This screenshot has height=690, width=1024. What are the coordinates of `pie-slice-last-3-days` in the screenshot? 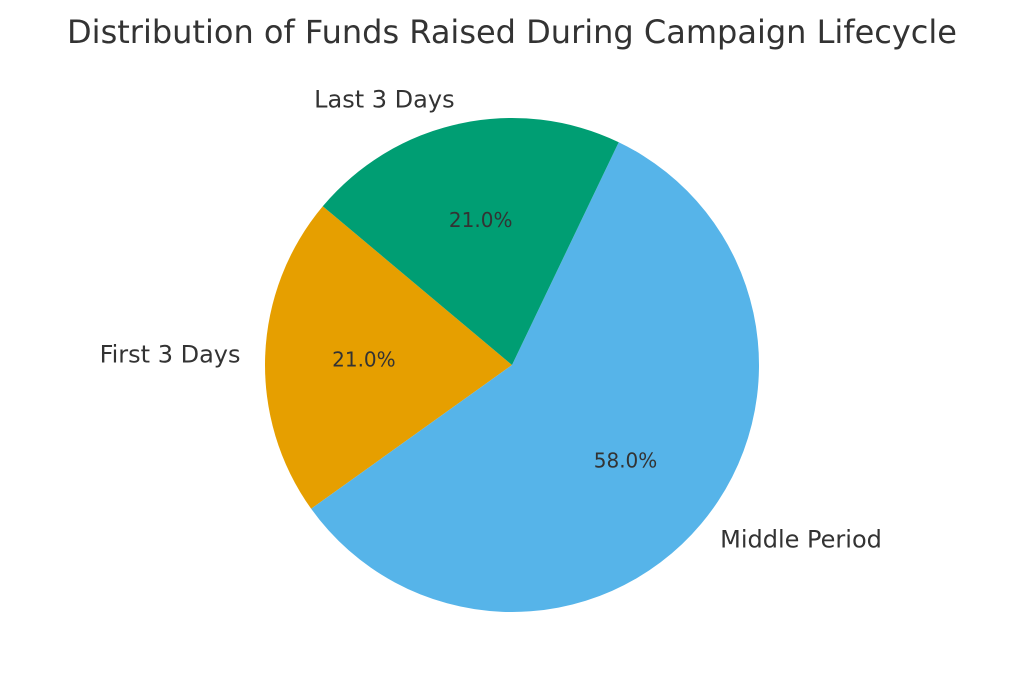 It's located at (470, 241).